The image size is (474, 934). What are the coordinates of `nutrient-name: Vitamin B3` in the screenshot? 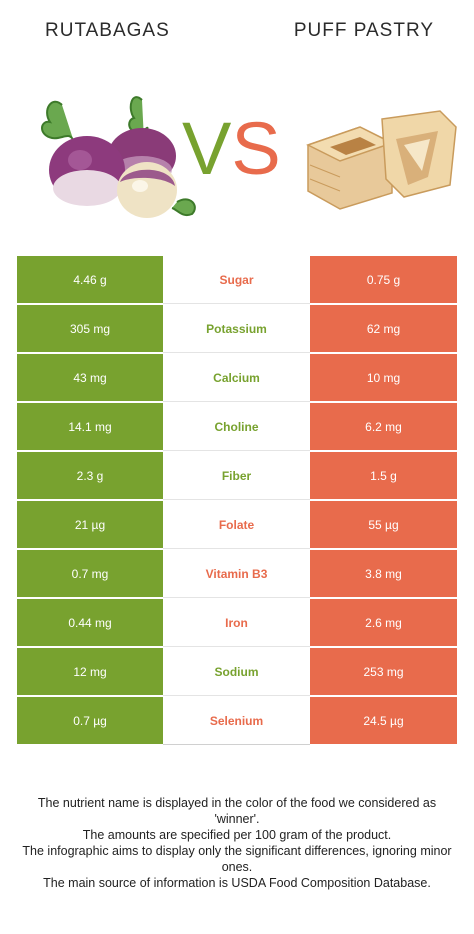 It's located at (236, 574).